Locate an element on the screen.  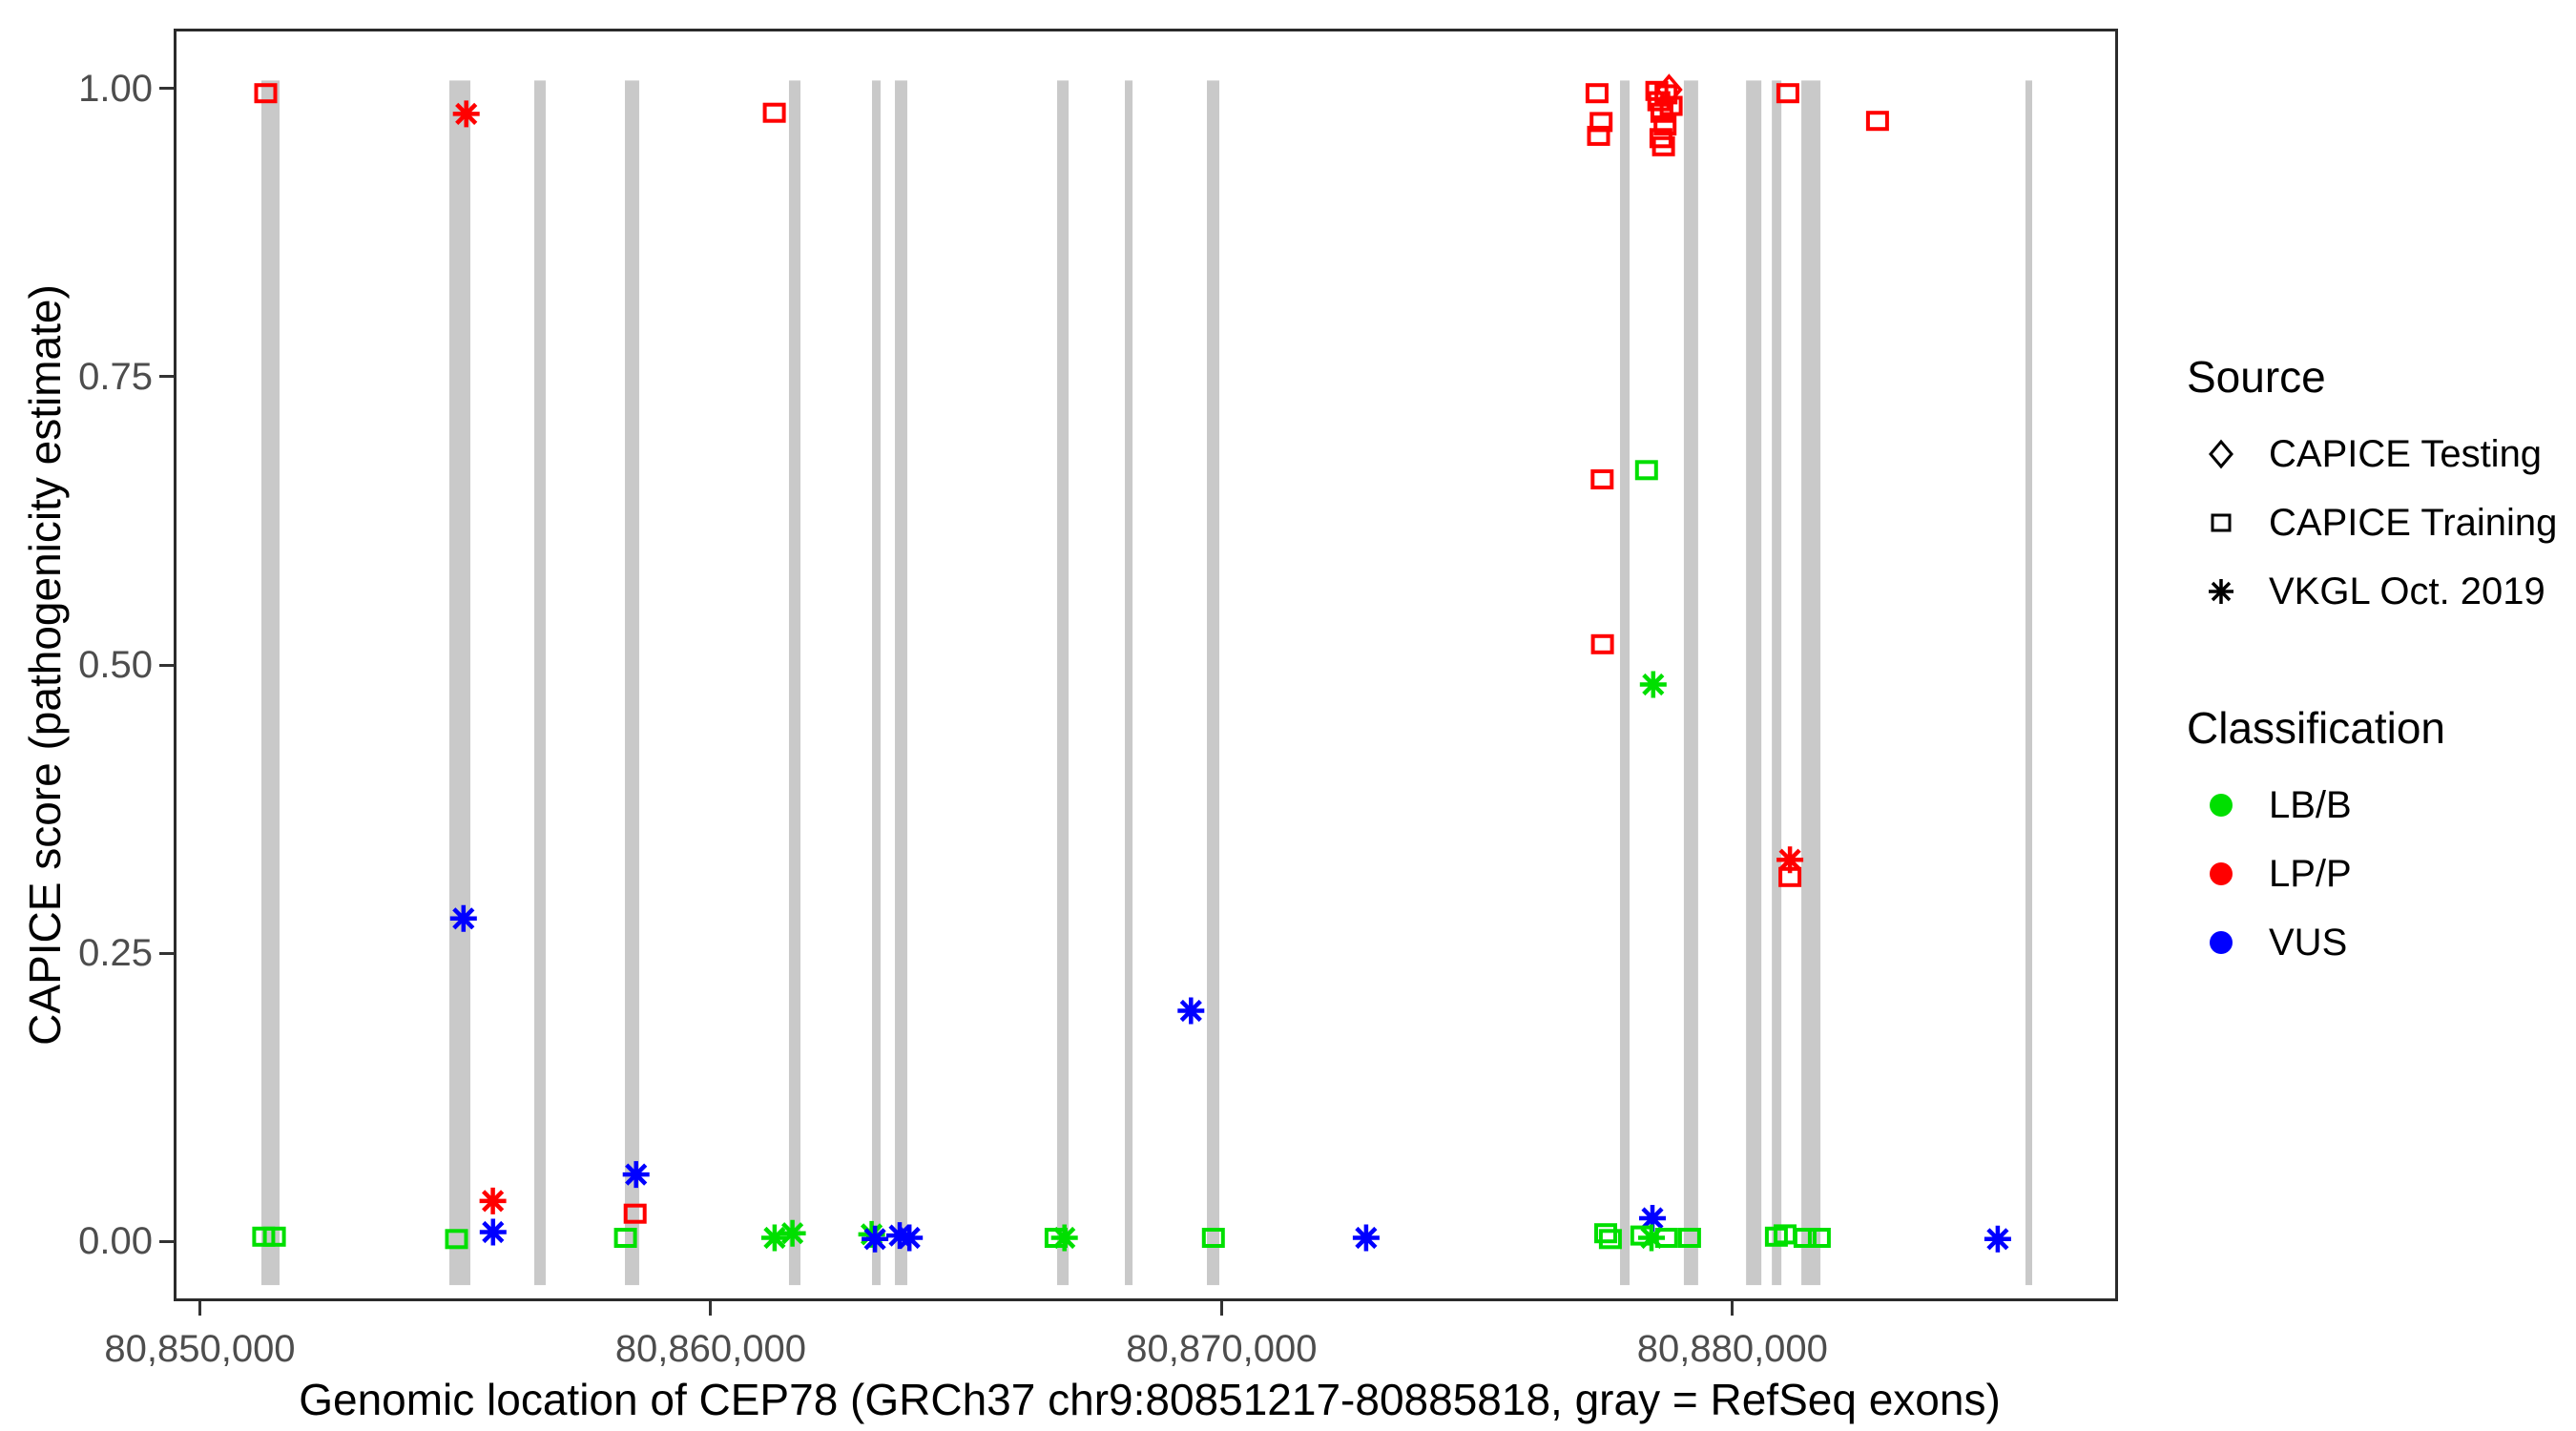
blue-dot-icon is located at coordinates (2221, 942).